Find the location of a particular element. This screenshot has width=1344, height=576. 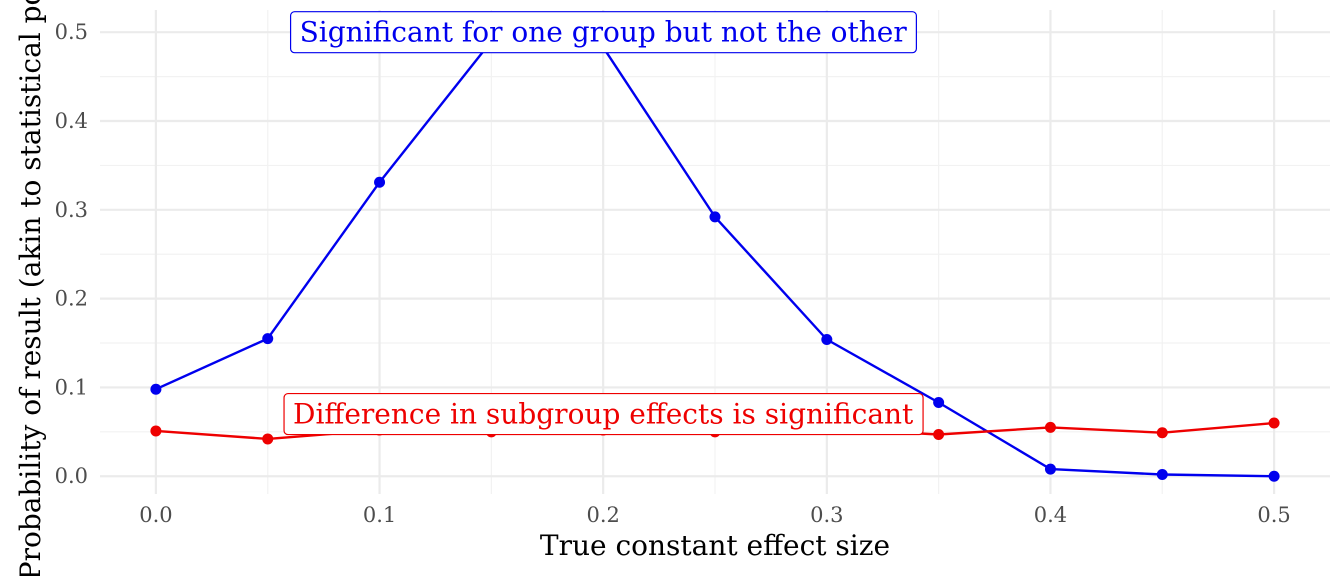

x-tick-label: 0.0 is located at coordinates (155, 515).